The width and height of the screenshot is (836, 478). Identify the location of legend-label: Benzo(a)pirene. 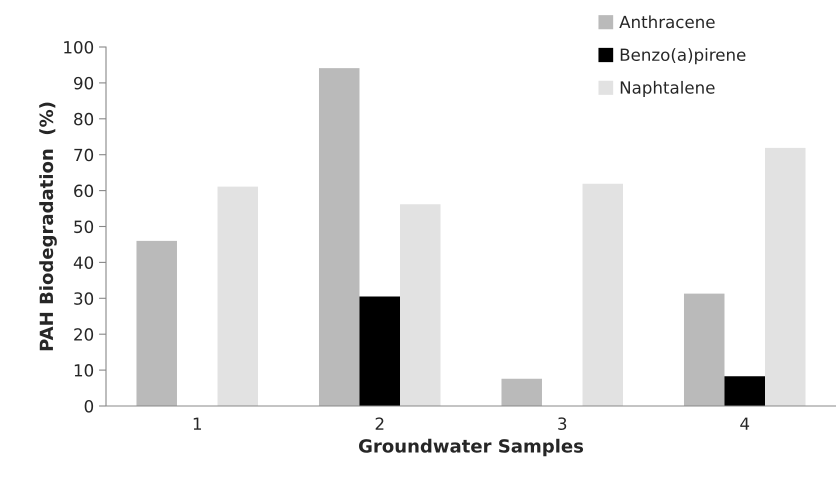
(683, 56).